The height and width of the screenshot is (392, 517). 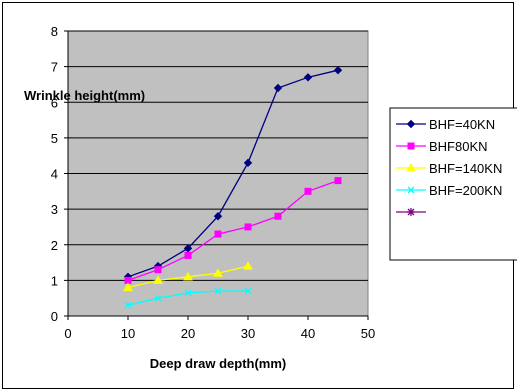 I want to click on y-tick-label-8: 8, so click(x=54, y=31).